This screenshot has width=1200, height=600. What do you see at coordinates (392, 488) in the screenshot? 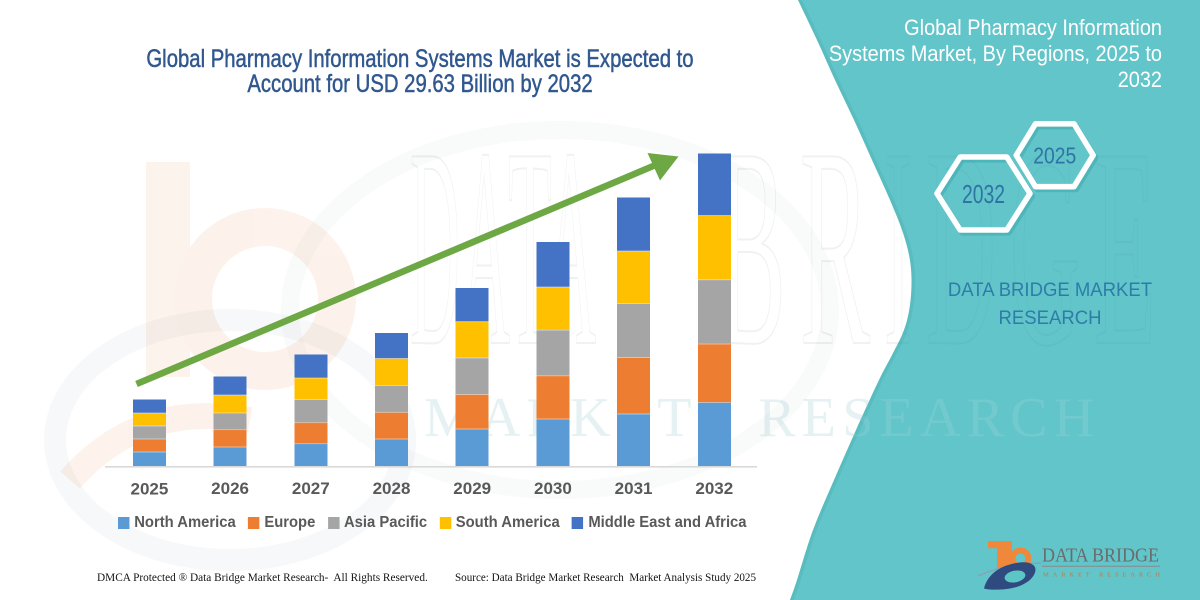
I see `svg-text: 2028` at bounding box center [392, 488].